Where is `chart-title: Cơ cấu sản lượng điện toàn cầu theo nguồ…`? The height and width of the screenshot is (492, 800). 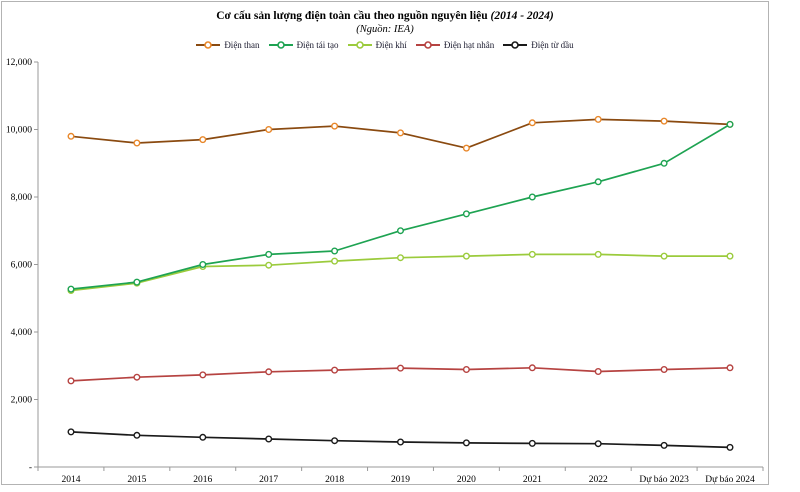 chart-title: Cơ cấu sản lượng điện toàn cầu theo nguồ… is located at coordinates (385, 16).